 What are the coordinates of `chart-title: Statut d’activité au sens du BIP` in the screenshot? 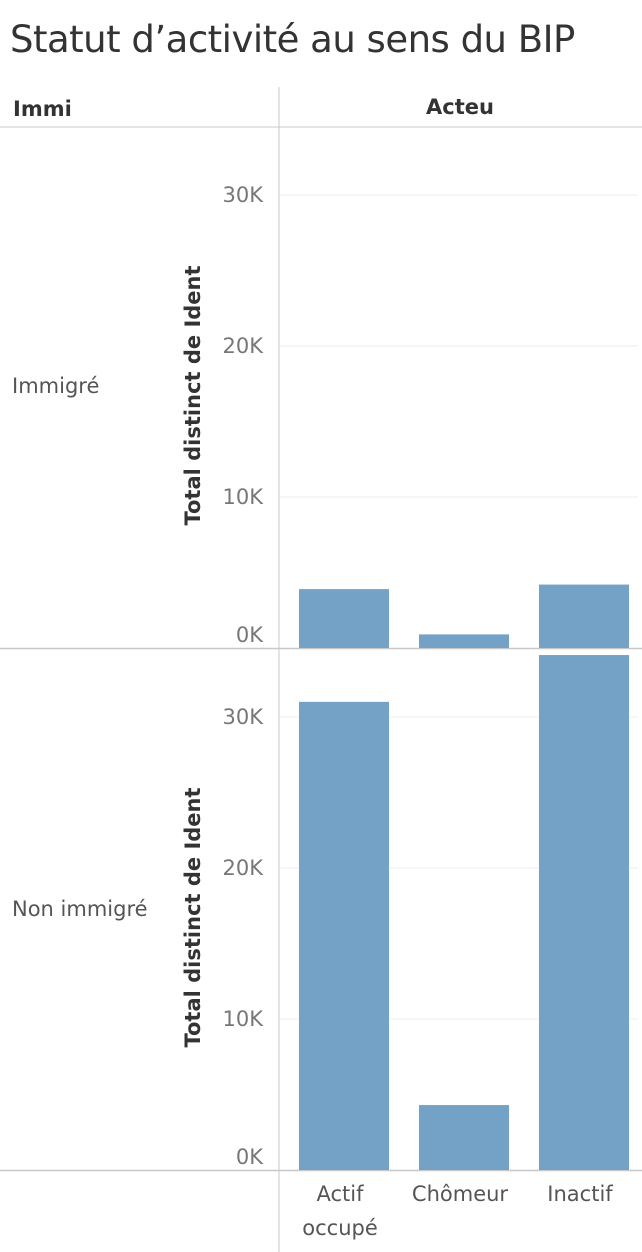 It's located at (292, 39).